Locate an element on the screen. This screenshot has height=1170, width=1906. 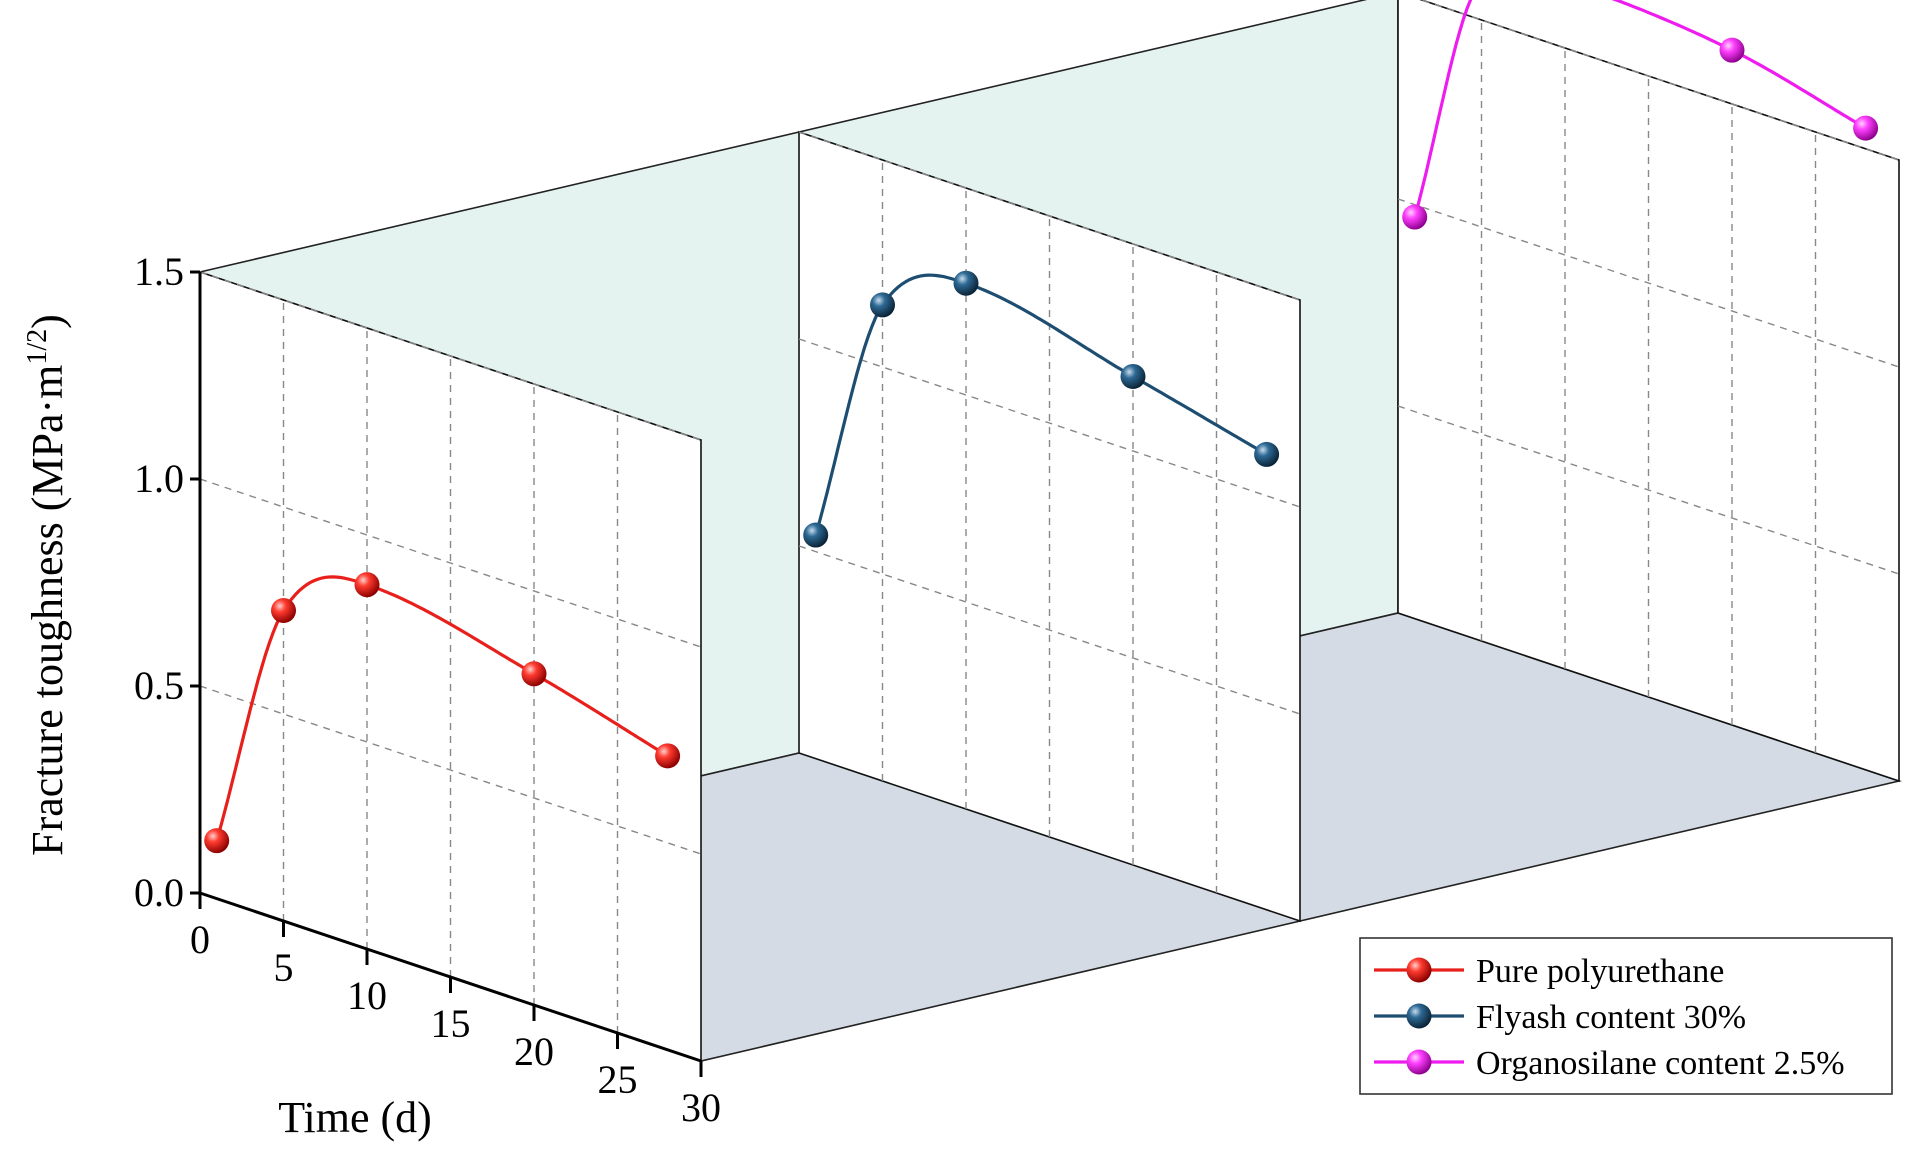
x-tick-label: 15 is located at coordinates (451, 1023).